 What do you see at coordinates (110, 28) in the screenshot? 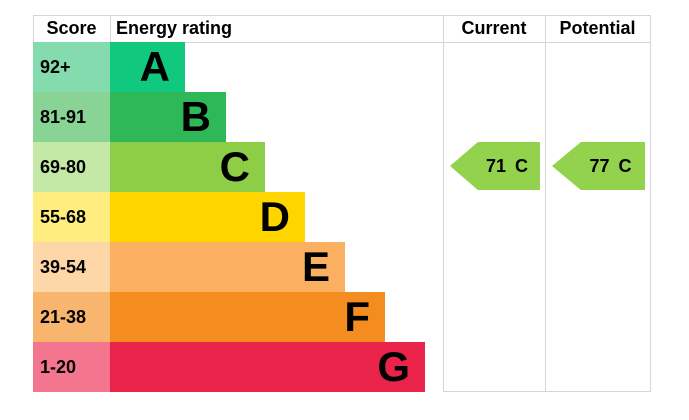
I see `score-column-divider` at bounding box center [110, 28].